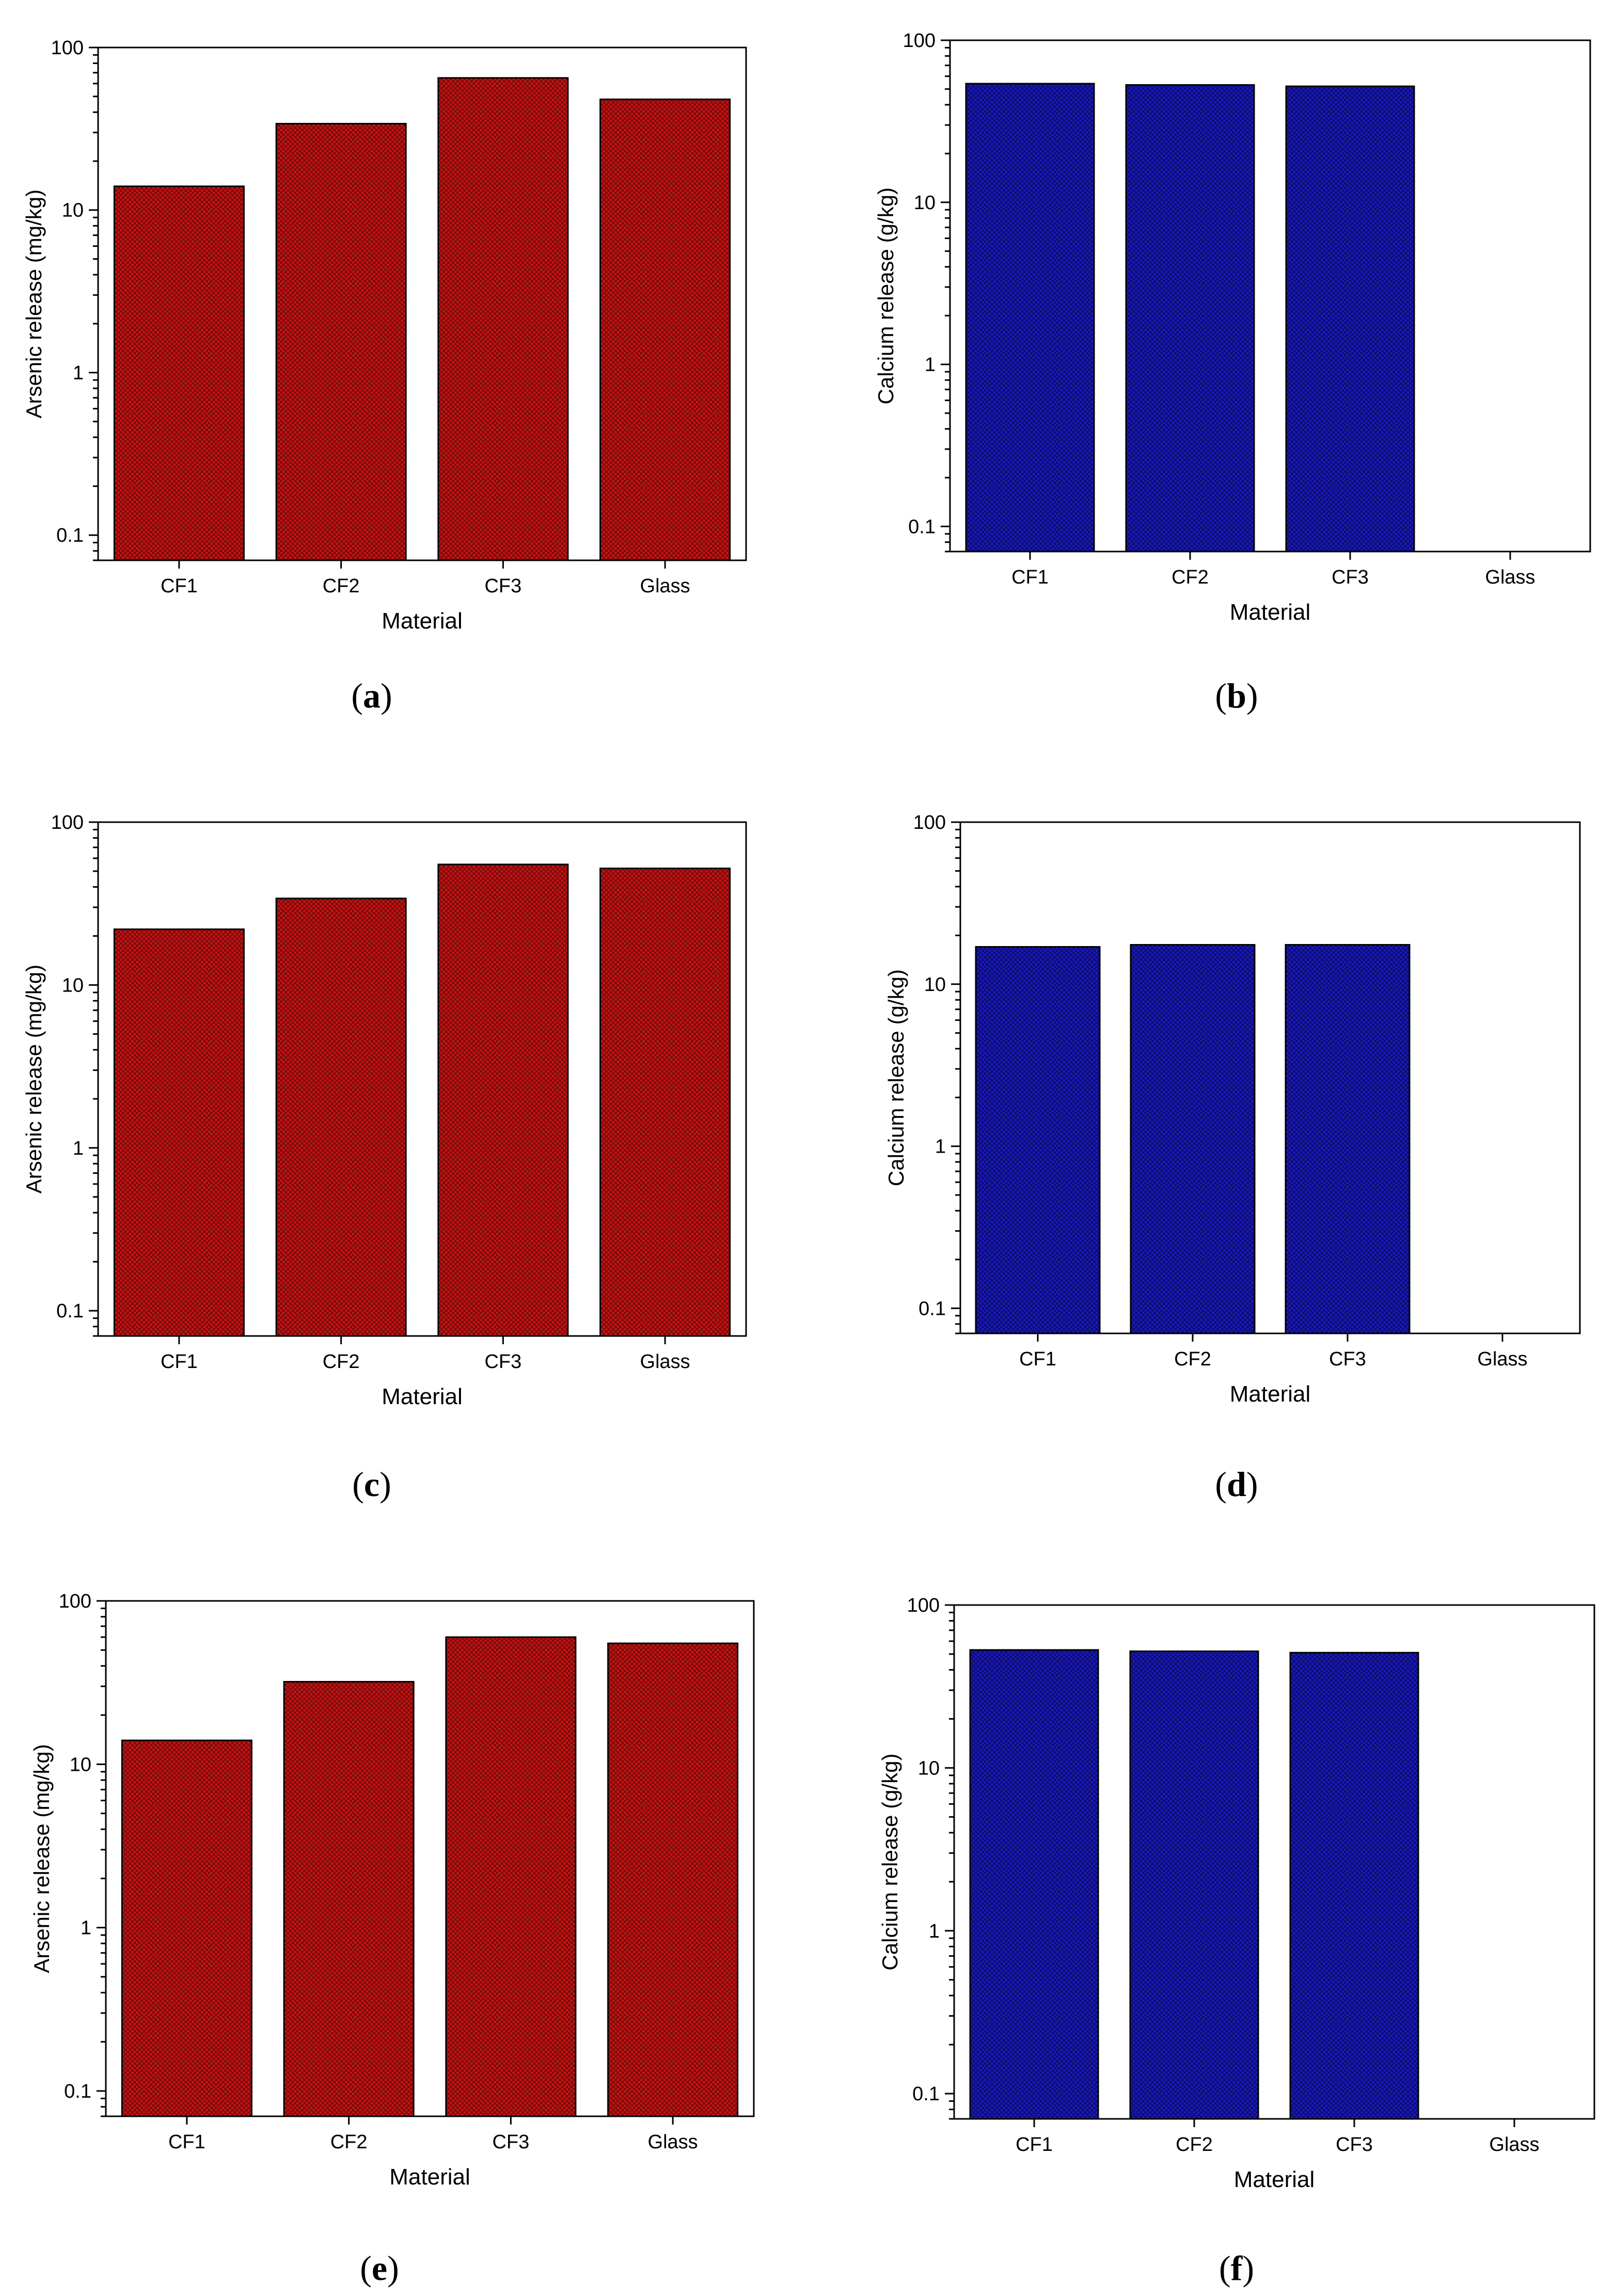  What do you see at coordinates (41, 1858) in the screenshot?
I see `panel-e-ylabel: Arsenic release (mg/kg)` at bounding box center [41, 1858].